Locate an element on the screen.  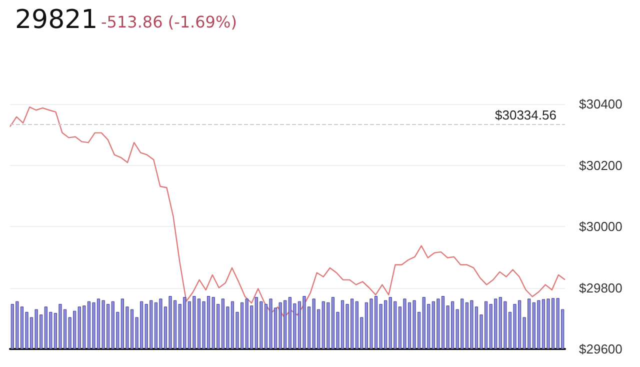
chart-title: 29821 is located at coordinates (56, 20).